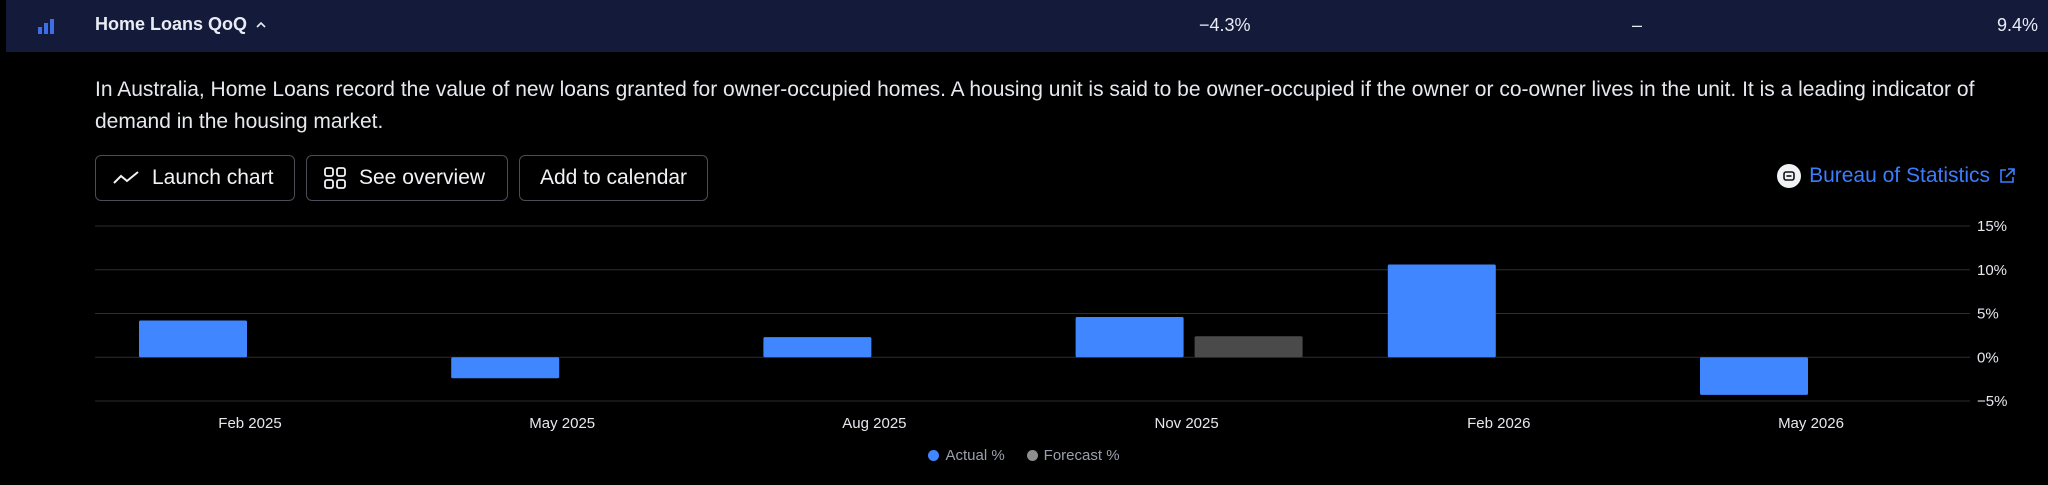 The image size is (2048, 485). I want to click on launch-chart-label: Launch chart, so click(213, 177).